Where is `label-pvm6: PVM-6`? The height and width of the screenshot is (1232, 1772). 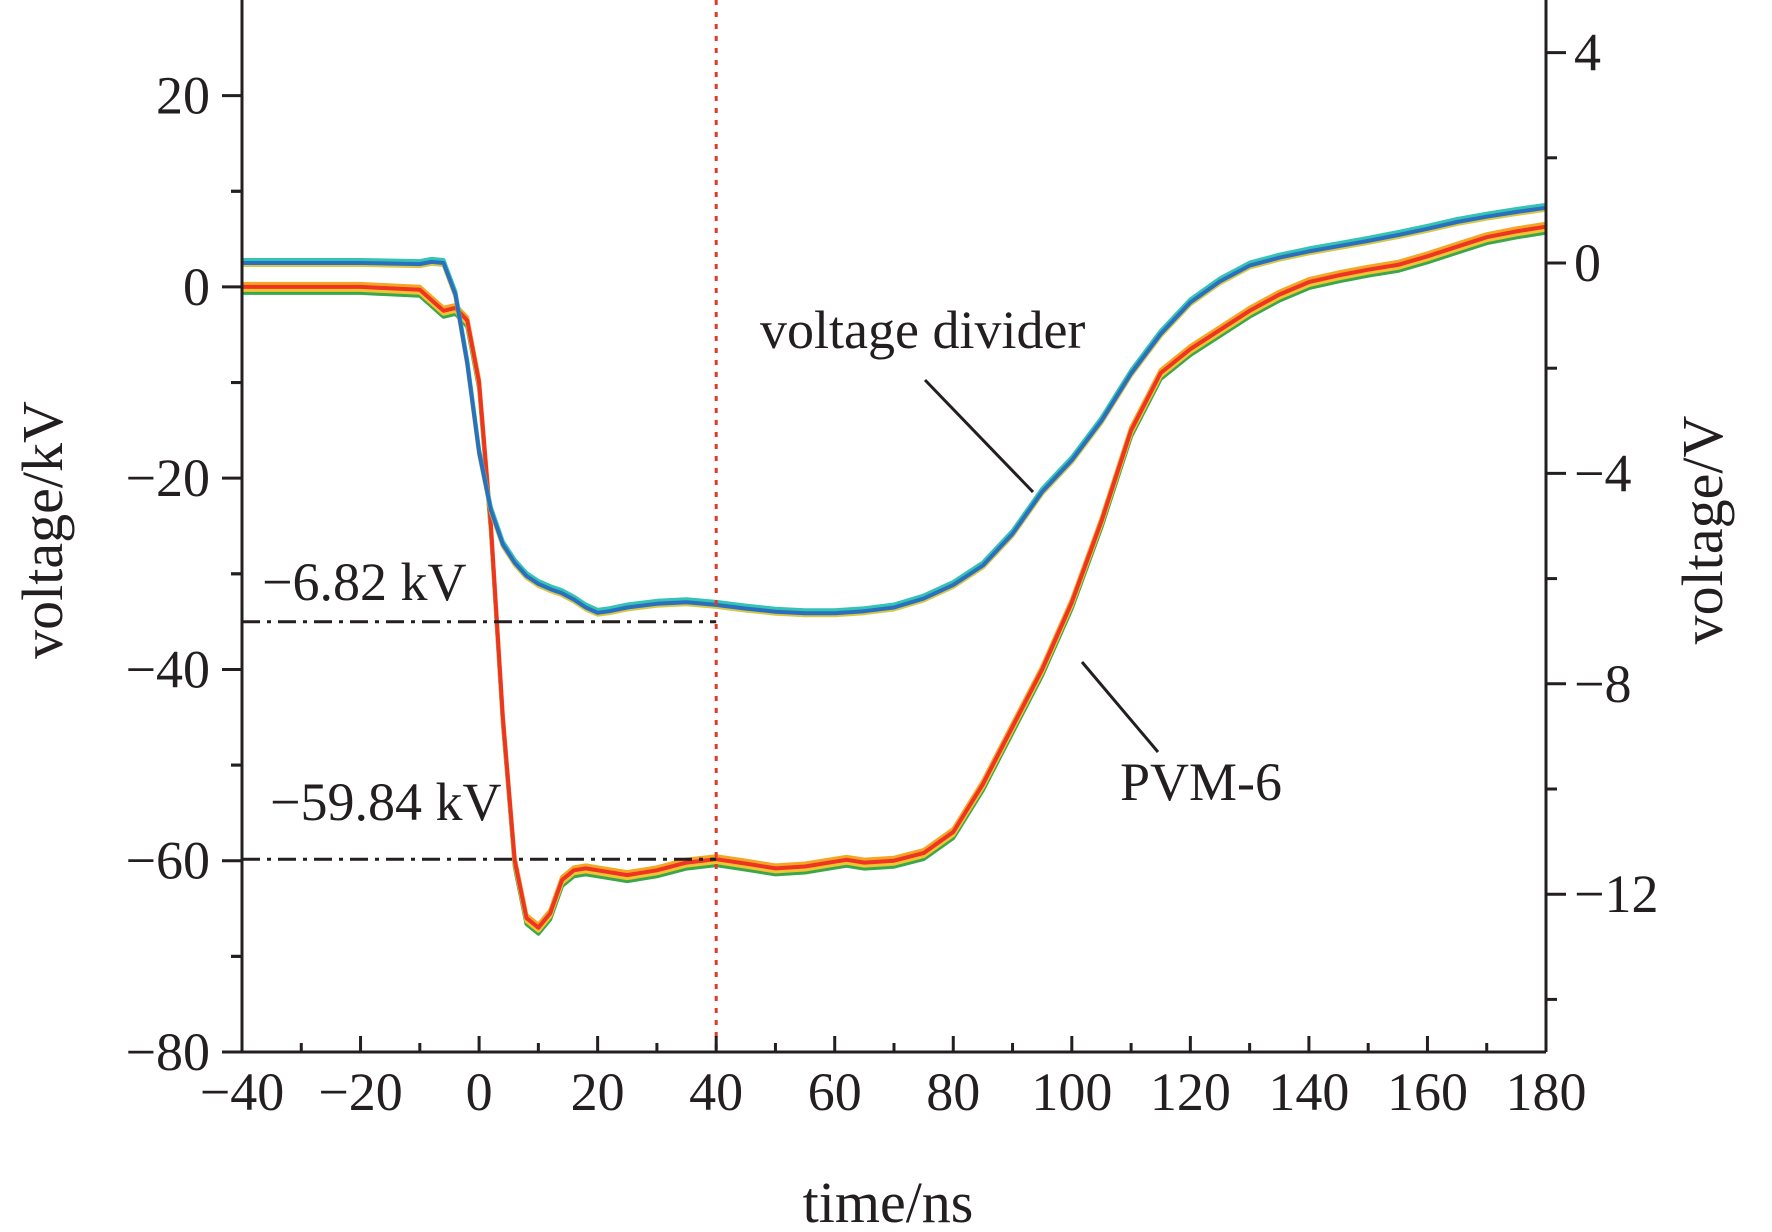
label-pvm6: PVM-6 is located at coordinates (1201, 782).